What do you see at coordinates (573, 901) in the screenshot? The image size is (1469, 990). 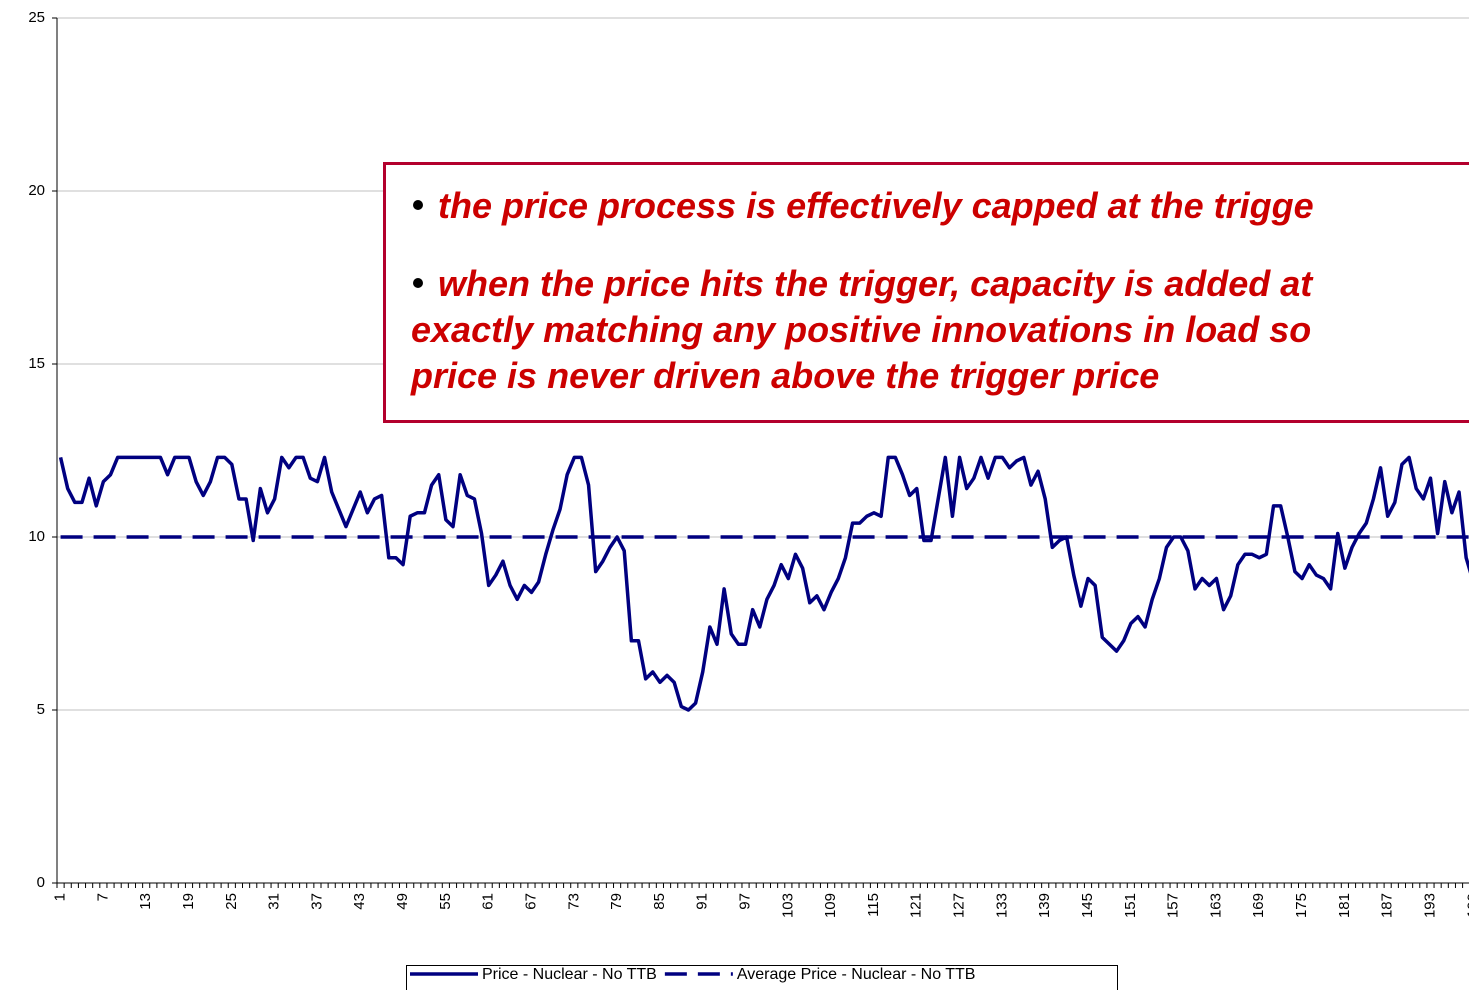 I see `x-tick-label: 73` at bounding box center [573, 901].